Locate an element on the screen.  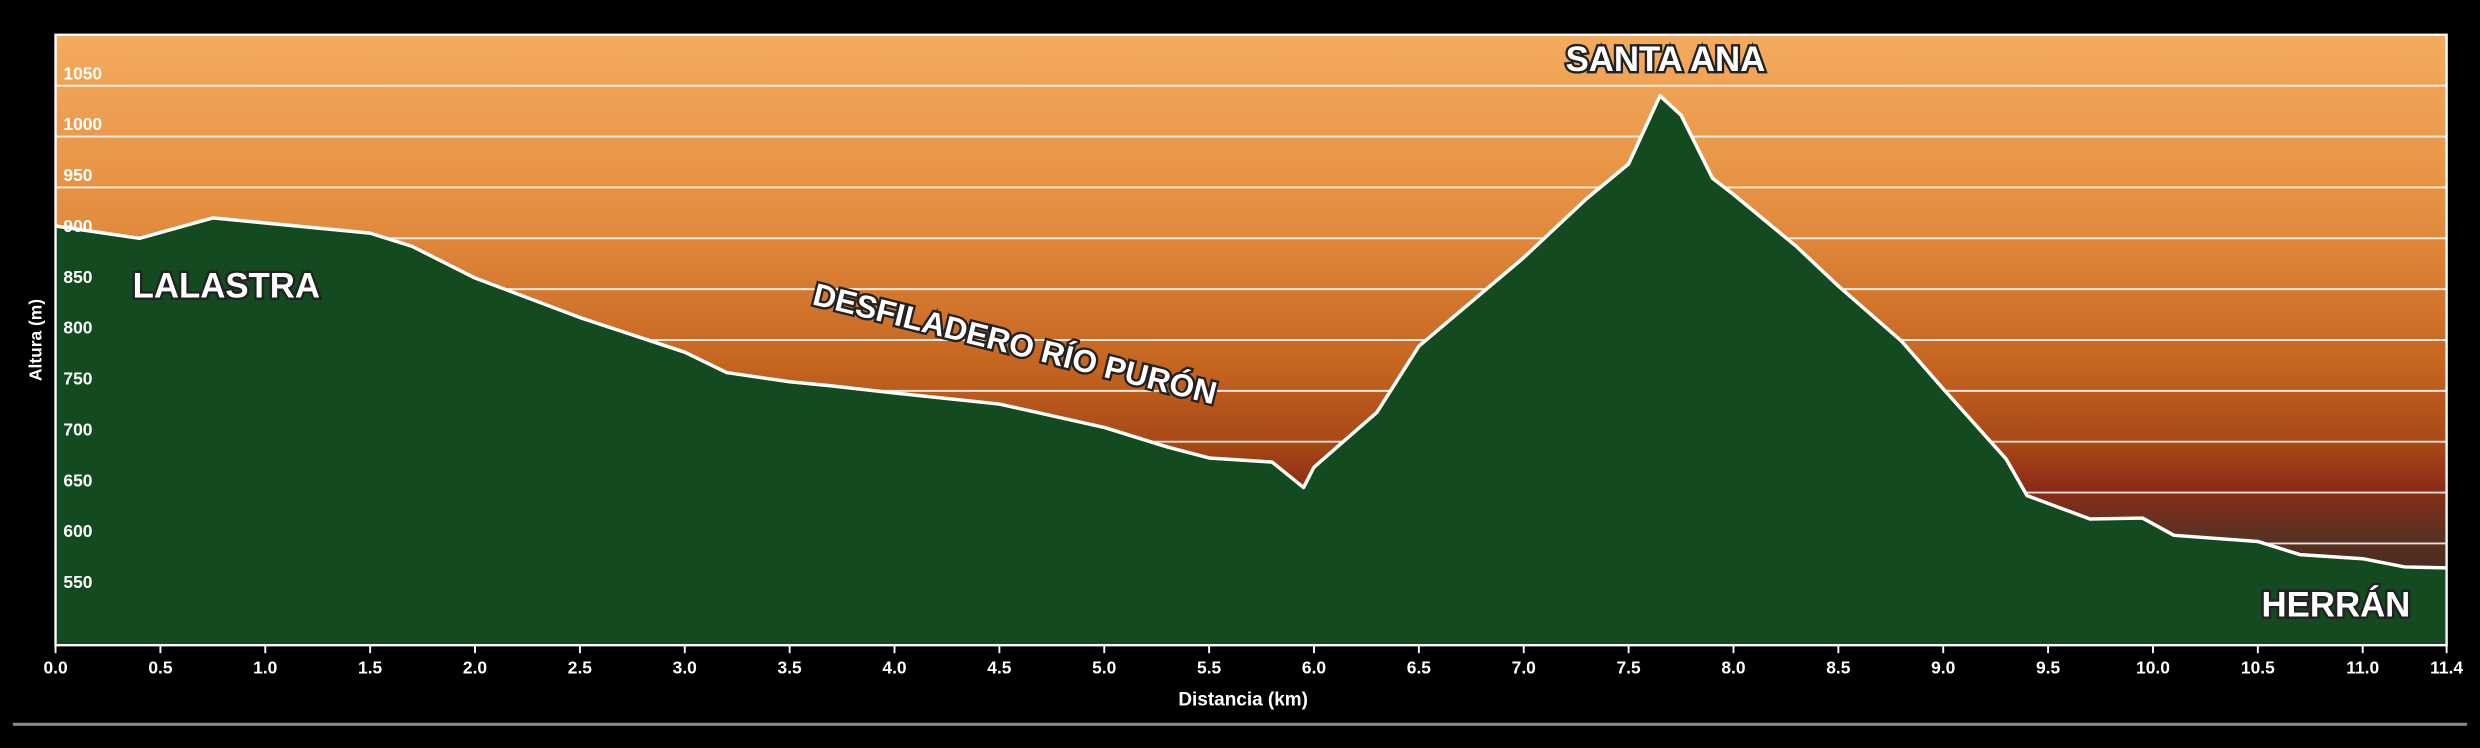
x-tick-label: 9.5 is located at coordinates (2048, 668).